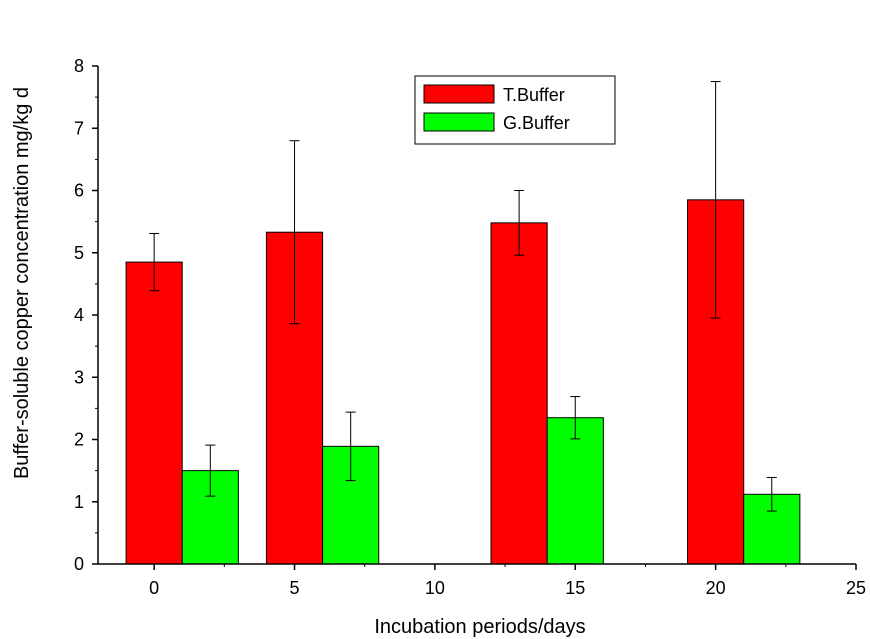  What do you see at coordinates (716, 588) in the screenshot?
I see `x-tick-label: 20` at bounding box center [716, 588].